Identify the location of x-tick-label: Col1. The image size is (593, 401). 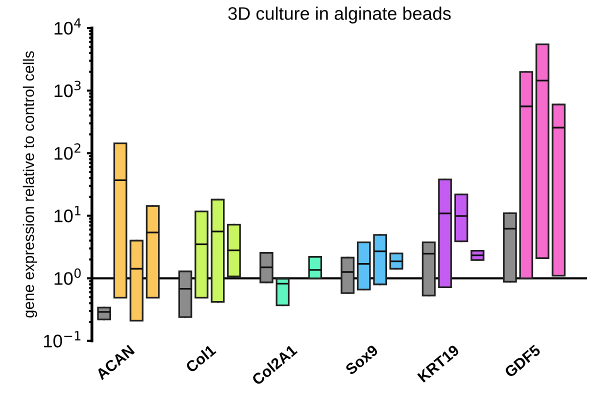
(200, 359).